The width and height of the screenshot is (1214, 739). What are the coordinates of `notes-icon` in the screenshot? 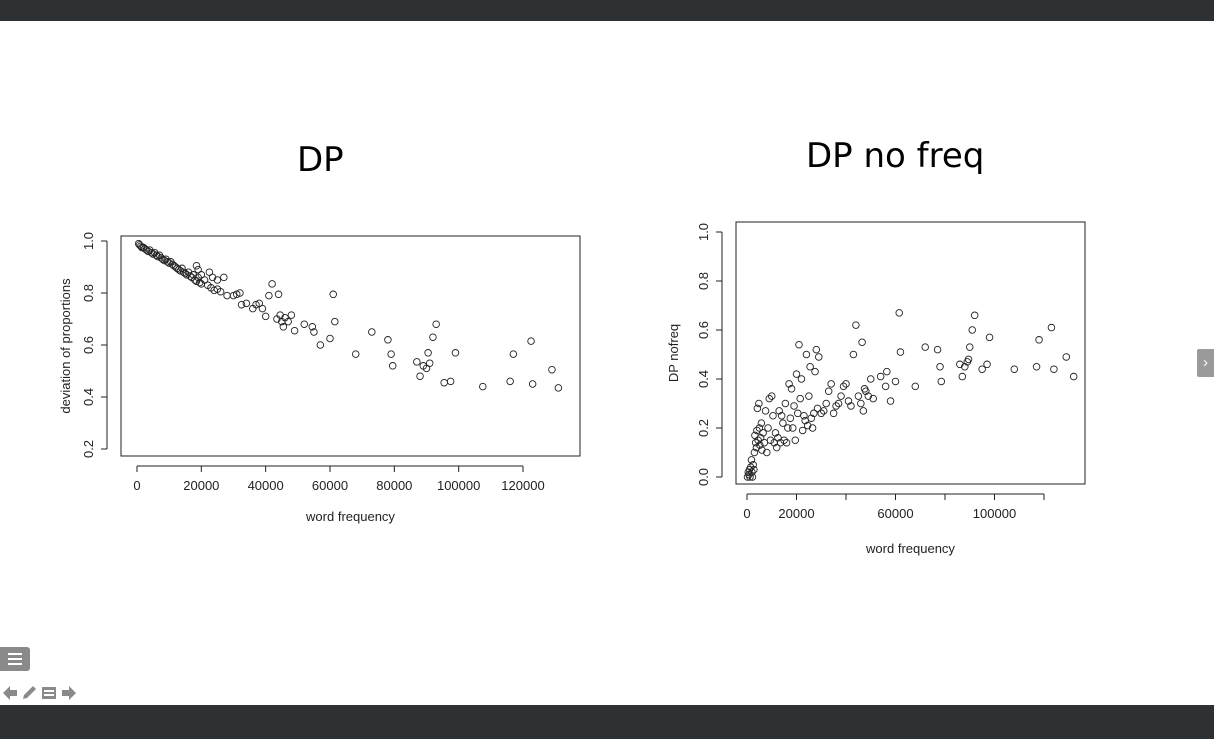 It's located at (49, 693).